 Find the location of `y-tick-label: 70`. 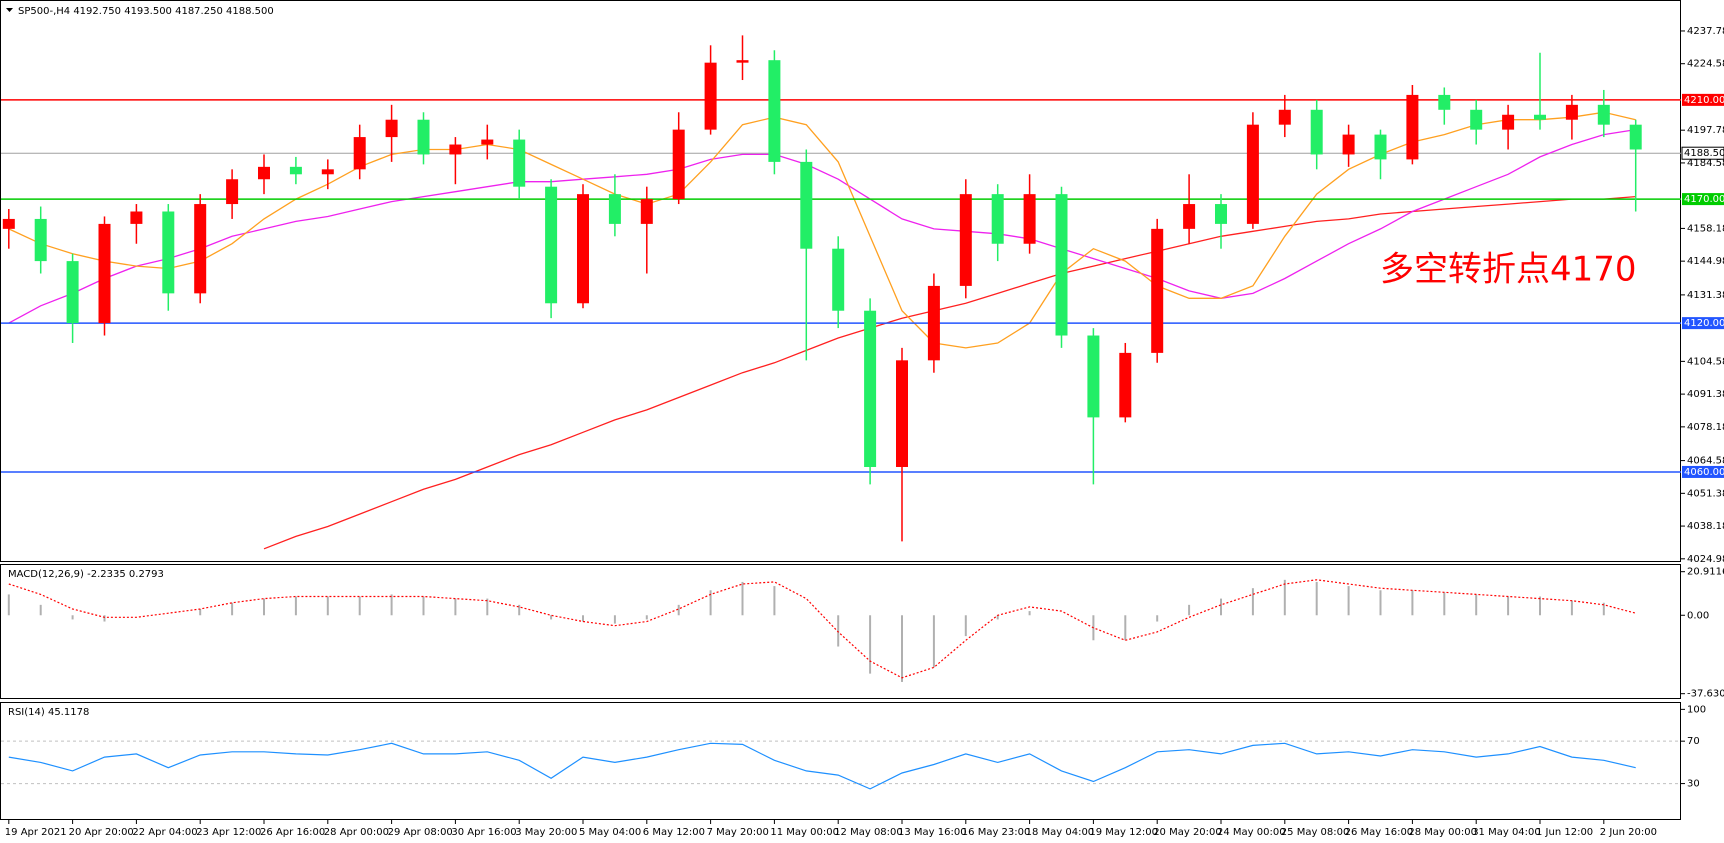

y-tick-label: 70 is located at coordinates (1693, 741).